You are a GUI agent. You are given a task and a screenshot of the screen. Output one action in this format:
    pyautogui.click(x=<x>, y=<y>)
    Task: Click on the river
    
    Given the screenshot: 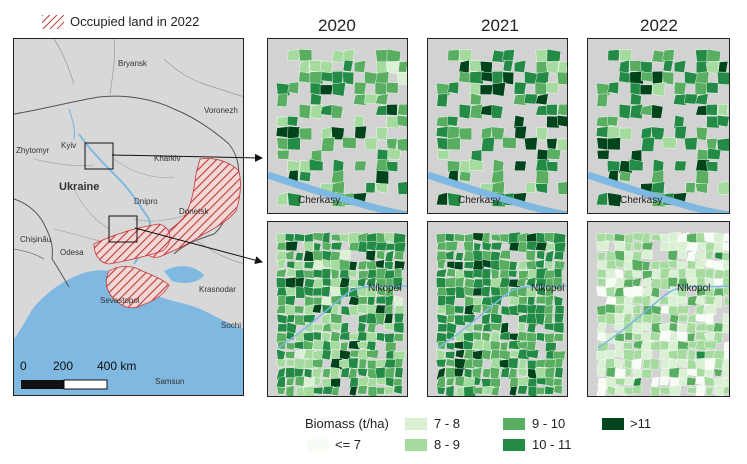 What is the action you would take?
    pyautogui.click(x=502, y=317)
    